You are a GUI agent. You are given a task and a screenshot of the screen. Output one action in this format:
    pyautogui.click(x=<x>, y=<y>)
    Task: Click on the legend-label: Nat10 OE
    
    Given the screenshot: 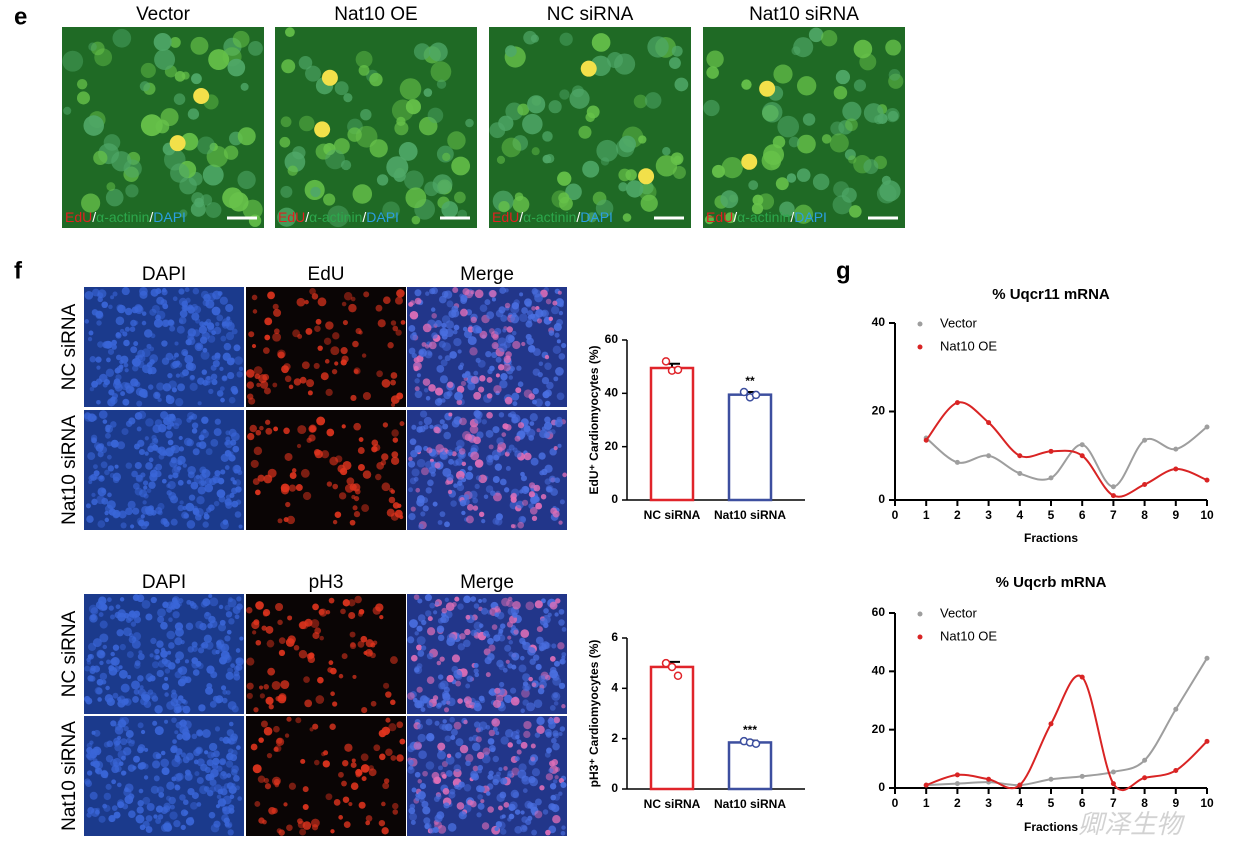 What is the action you would take?
    pyautogui.click(x=968, y=345)
    